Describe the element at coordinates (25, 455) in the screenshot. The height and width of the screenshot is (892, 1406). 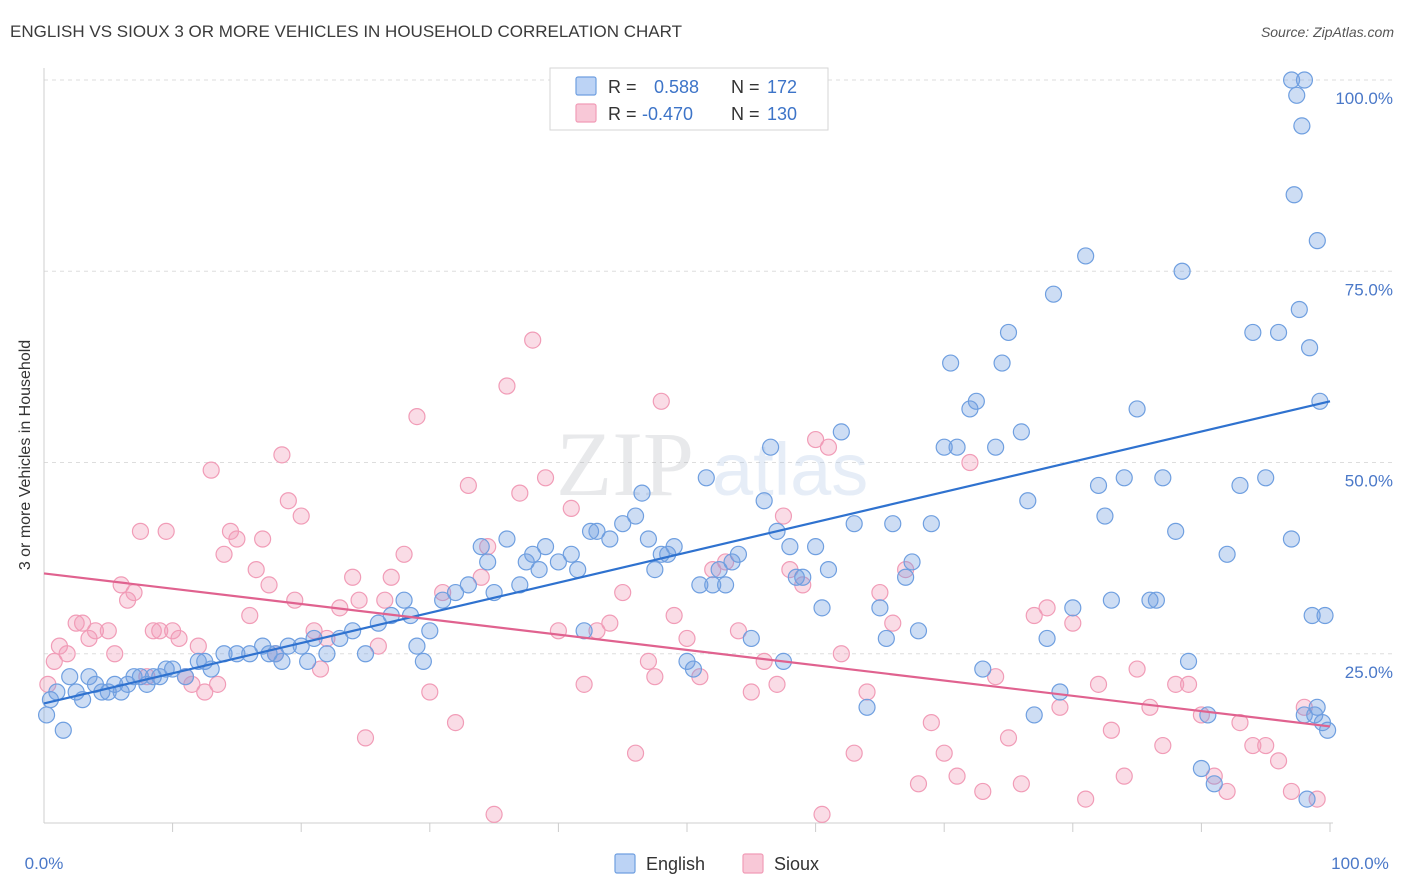
I see `y-axis-label: 3 or more Vehicles in Household` at that location.